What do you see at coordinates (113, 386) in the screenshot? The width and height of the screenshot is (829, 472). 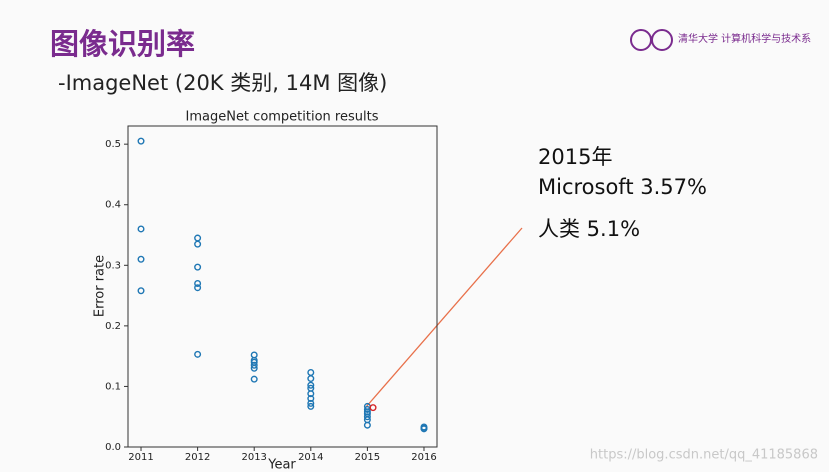 I see `y-tick-label: 0.1` at bounding box center [113, 386].